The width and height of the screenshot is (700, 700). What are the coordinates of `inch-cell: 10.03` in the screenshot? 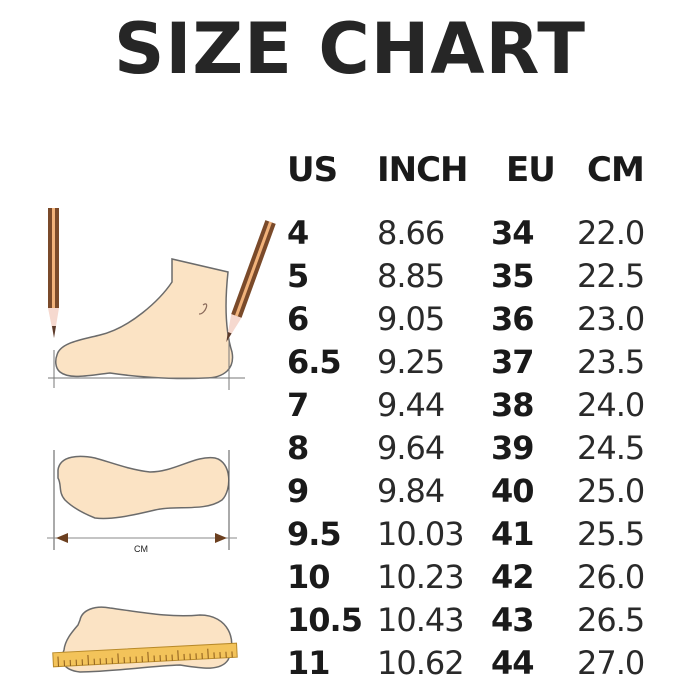 It's located at (421, 534).